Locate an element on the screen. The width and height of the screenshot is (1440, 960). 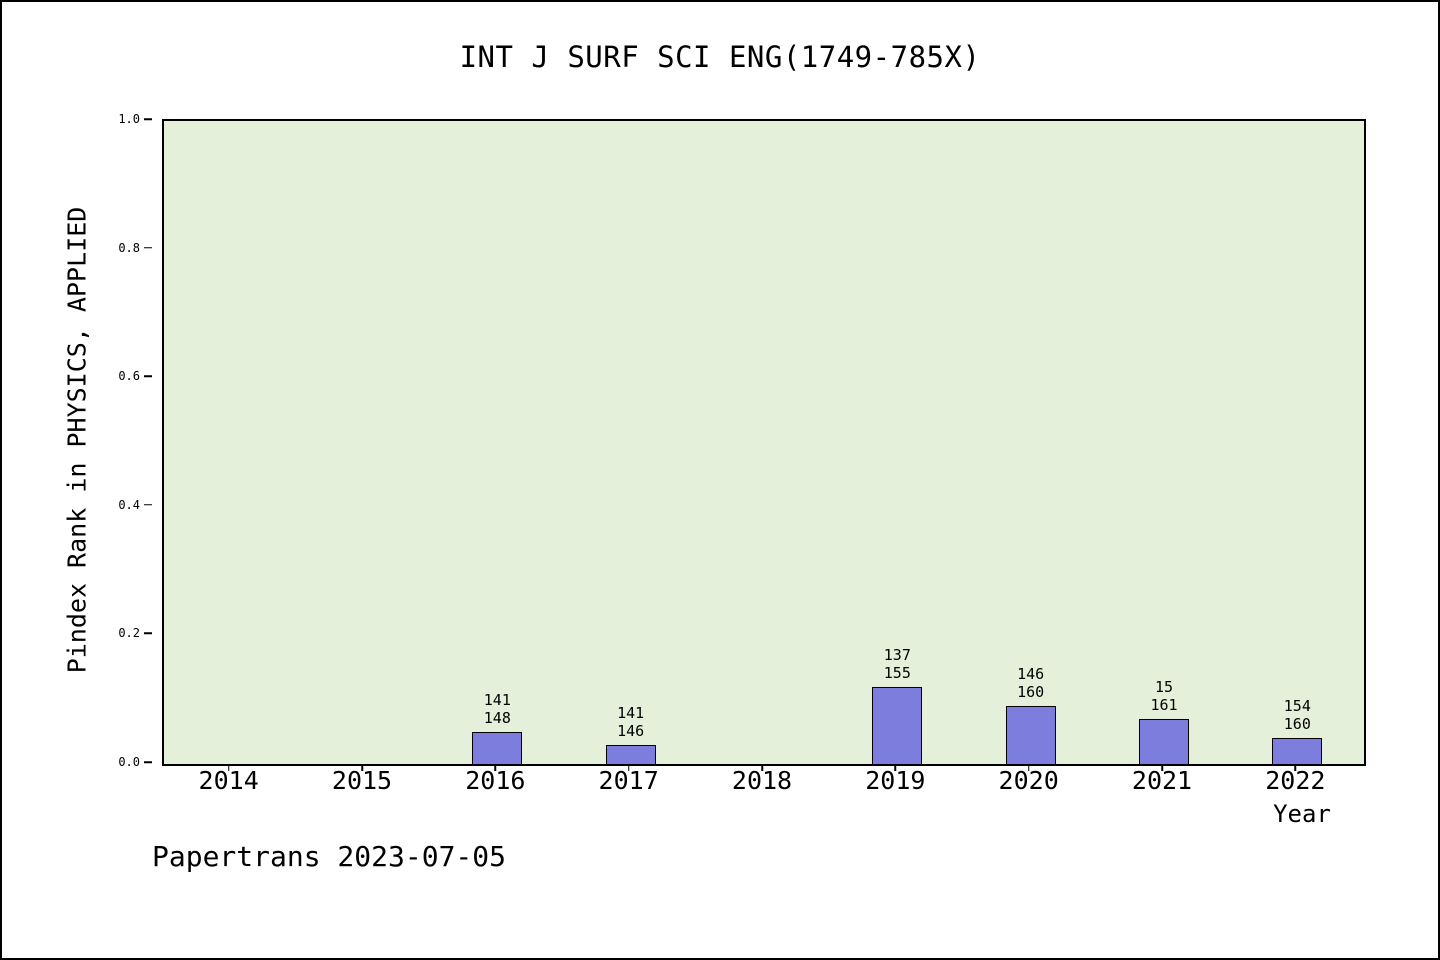
x-axis-ticks: 2014 2015 2016 2017 2018 2019 2020 2021 2022 is located at coordinates (762, 788).